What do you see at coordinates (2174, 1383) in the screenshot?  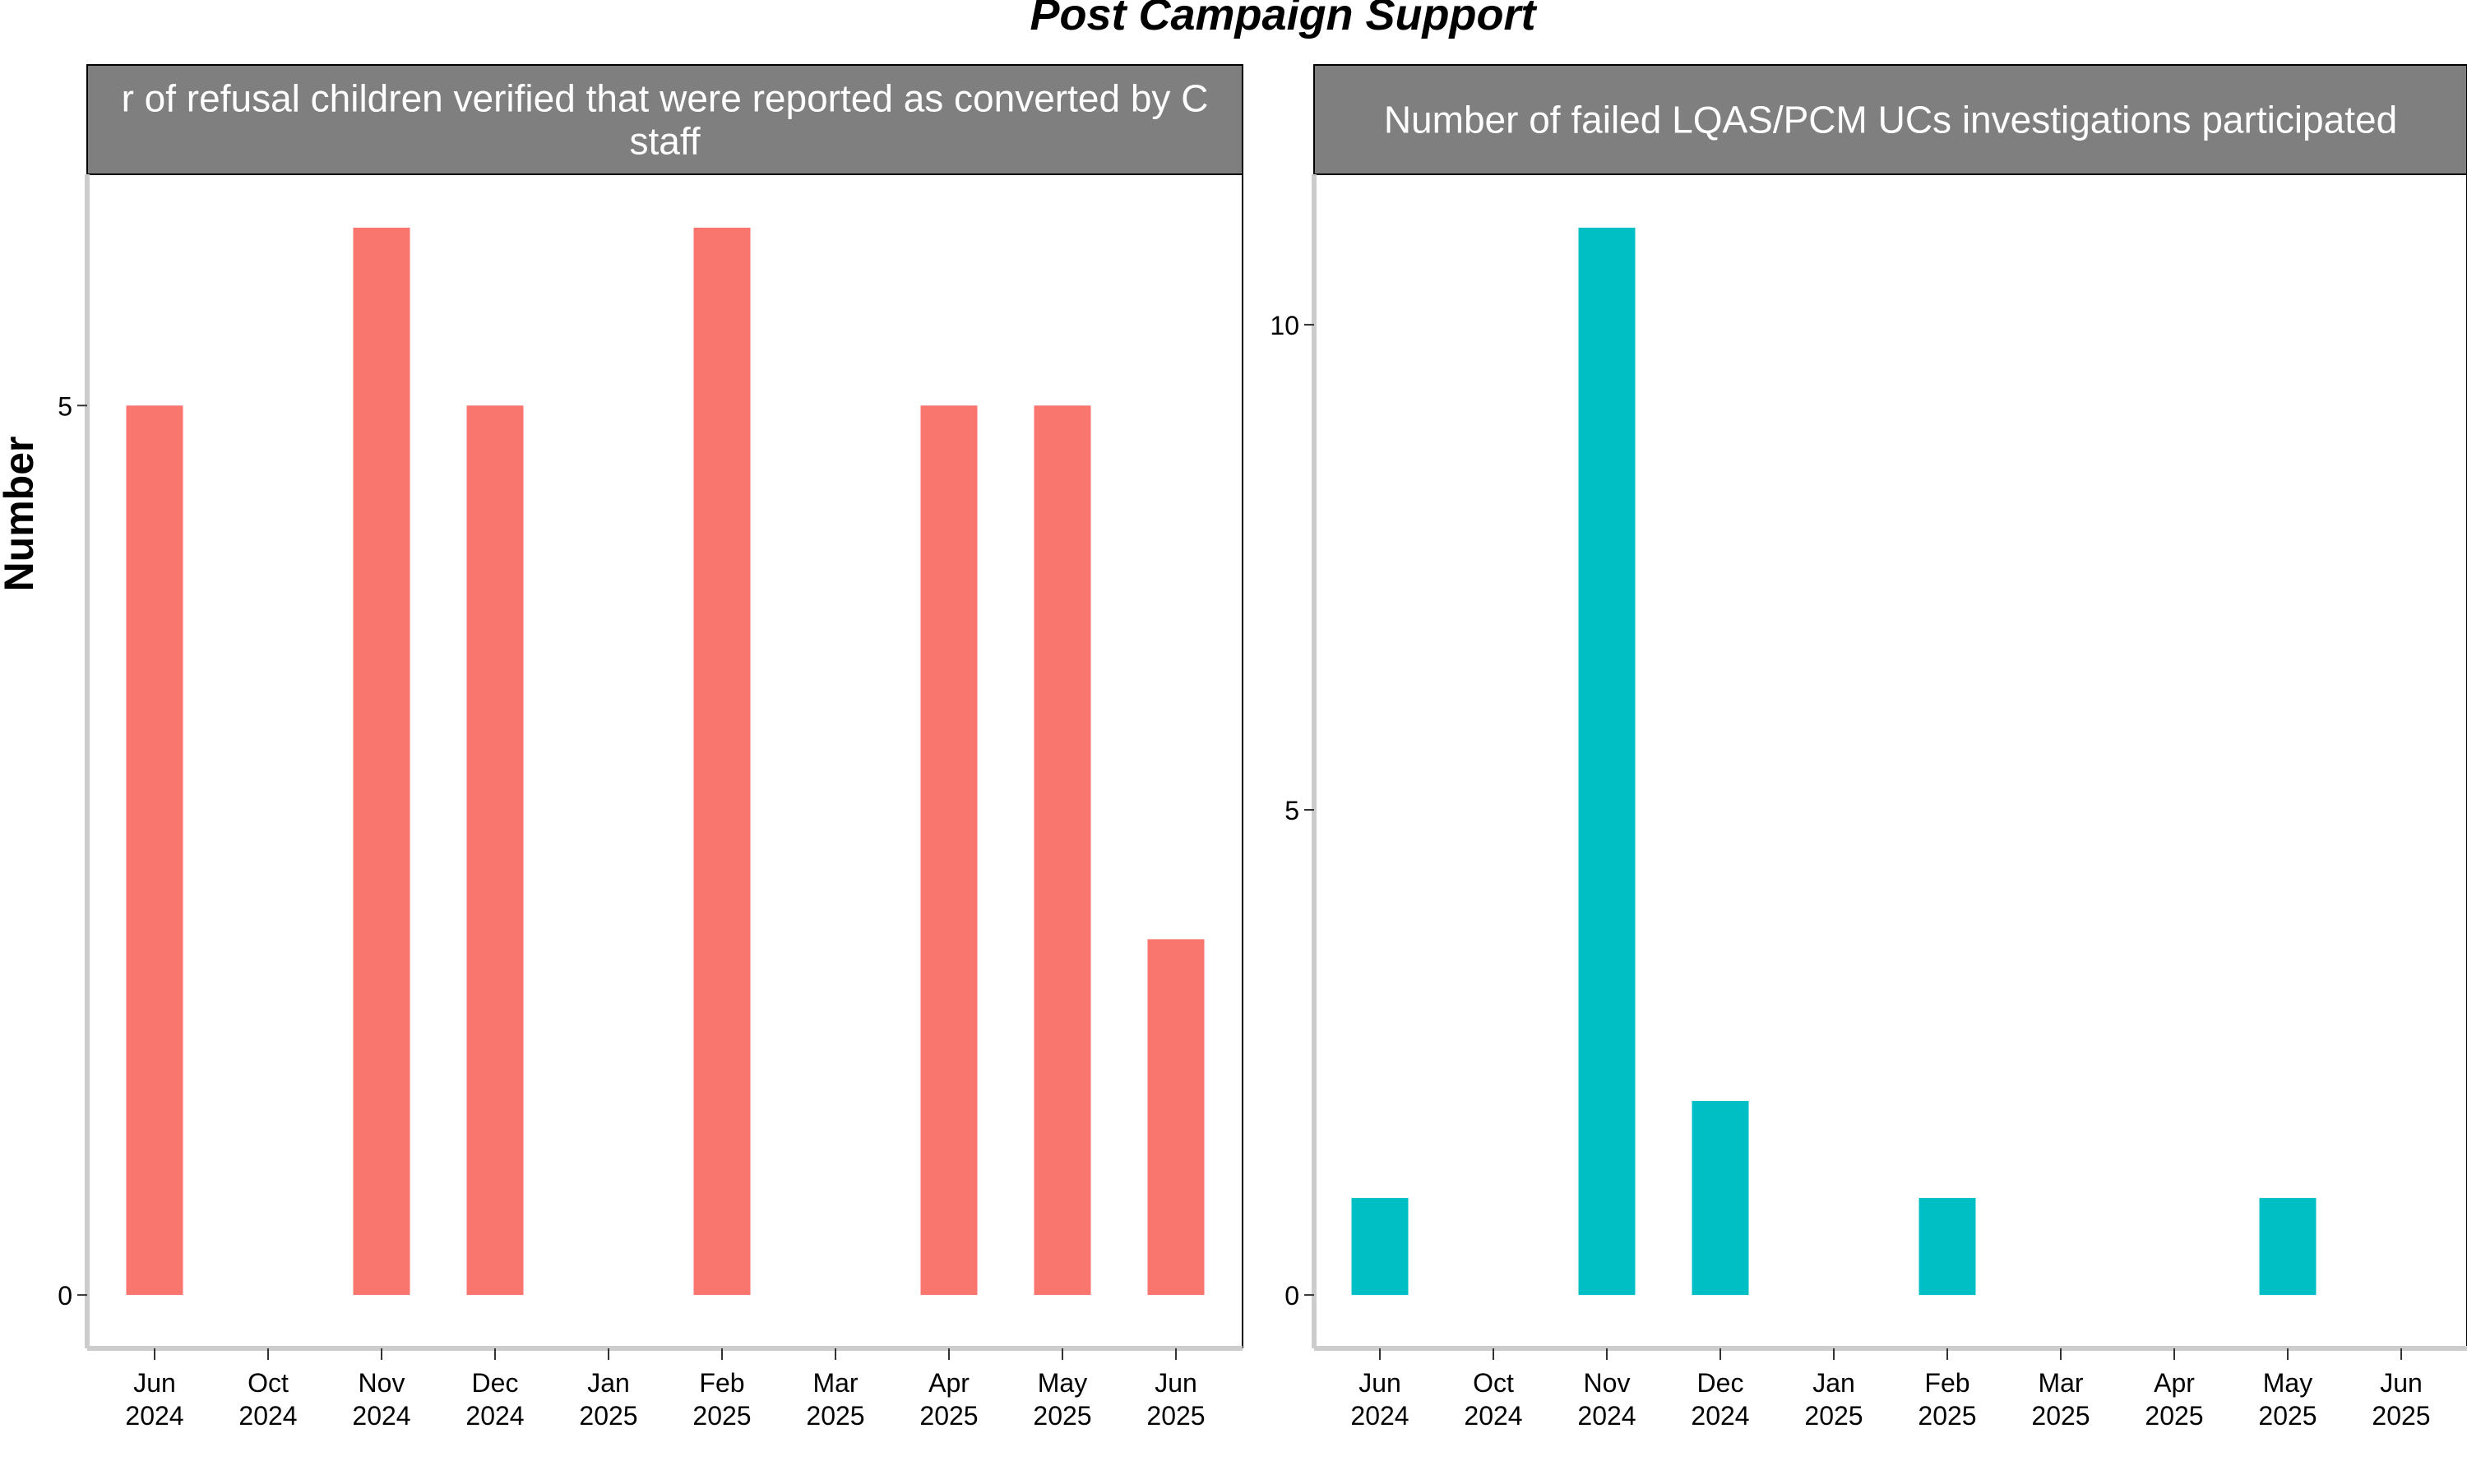 I see `x-tick-label-2-7-1: Apr` at bounding box center [2174, 1383].